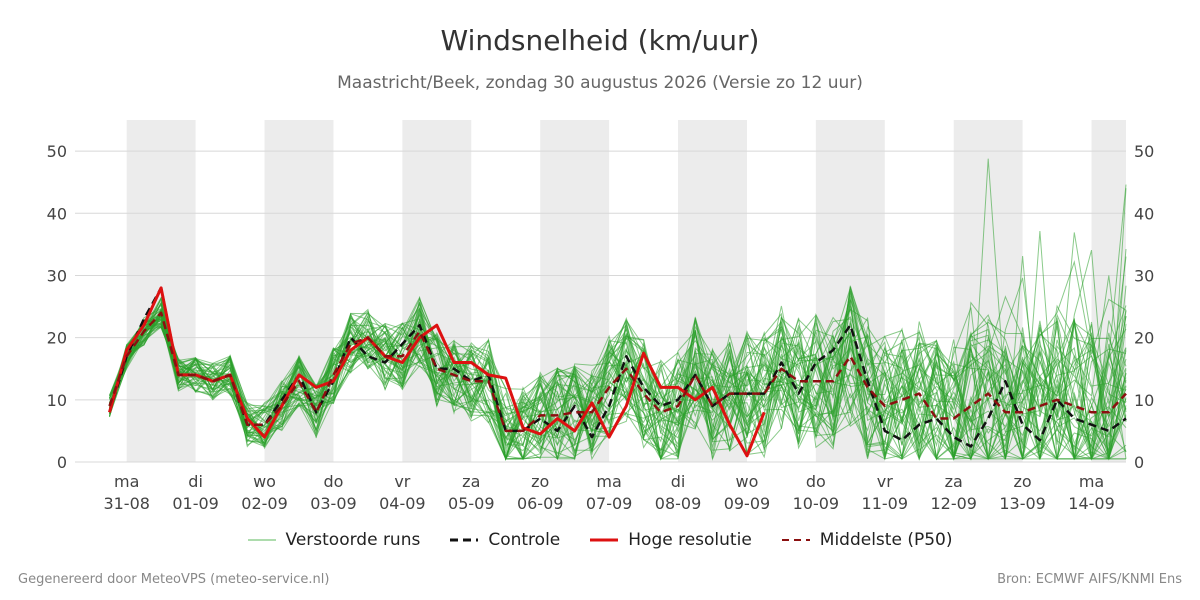 The width and height of the screenshot is (1200, 600). I want to click on y-tick-label-right: 30, so click(1144, 275).